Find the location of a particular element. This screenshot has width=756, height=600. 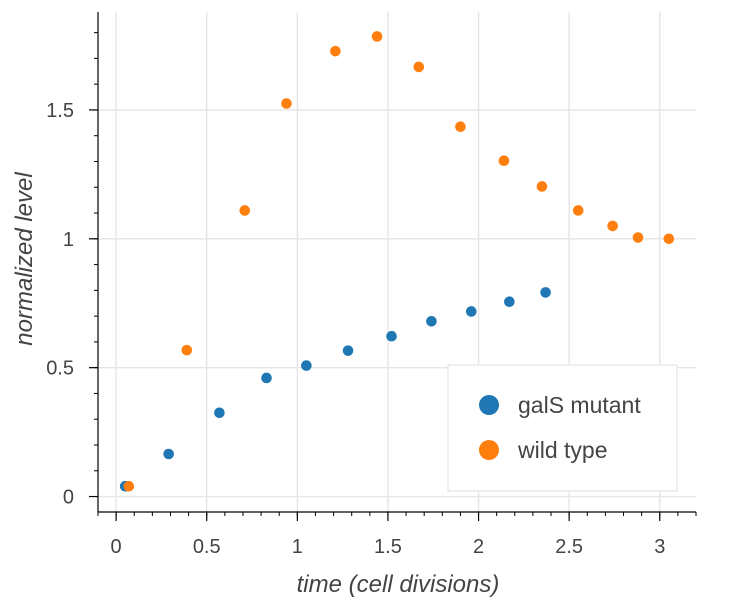

x-tick-label: 0 is located at coordinates (116, 547).